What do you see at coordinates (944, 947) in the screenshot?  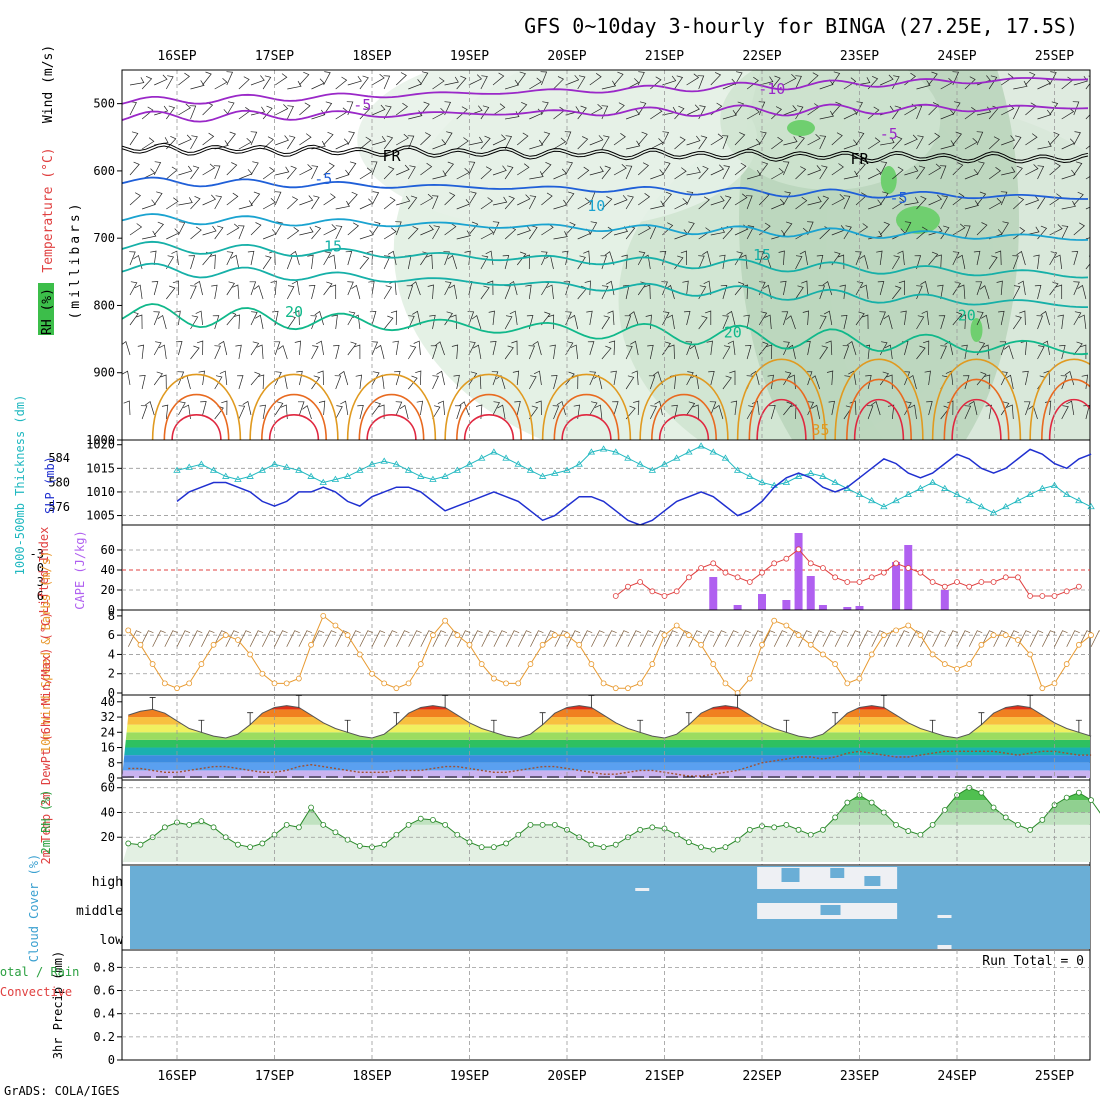 I see `cloud-gap` at bounding box center [944, 947].